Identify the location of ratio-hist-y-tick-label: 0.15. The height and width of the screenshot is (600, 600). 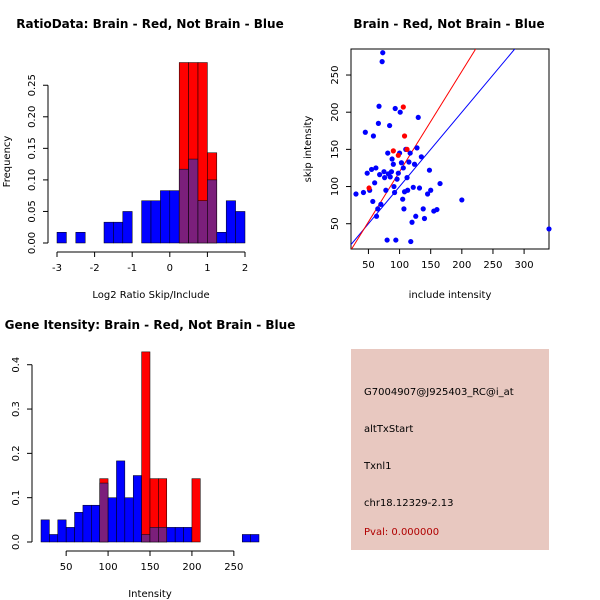
(32, 148).